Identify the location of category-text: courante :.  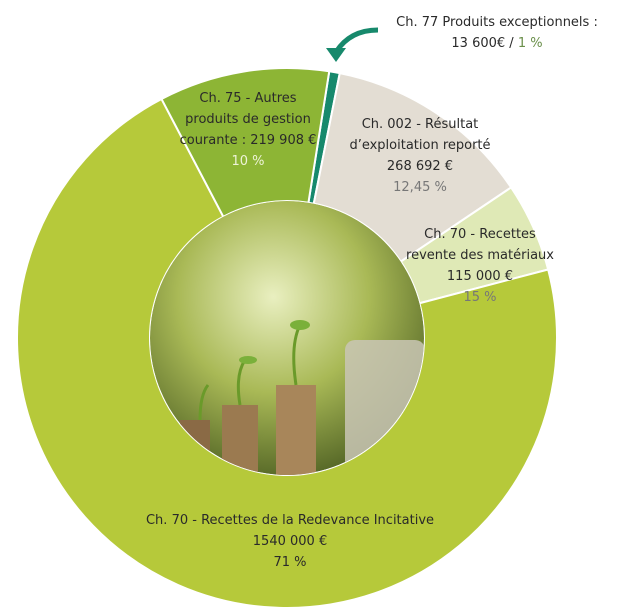
(213, 140).